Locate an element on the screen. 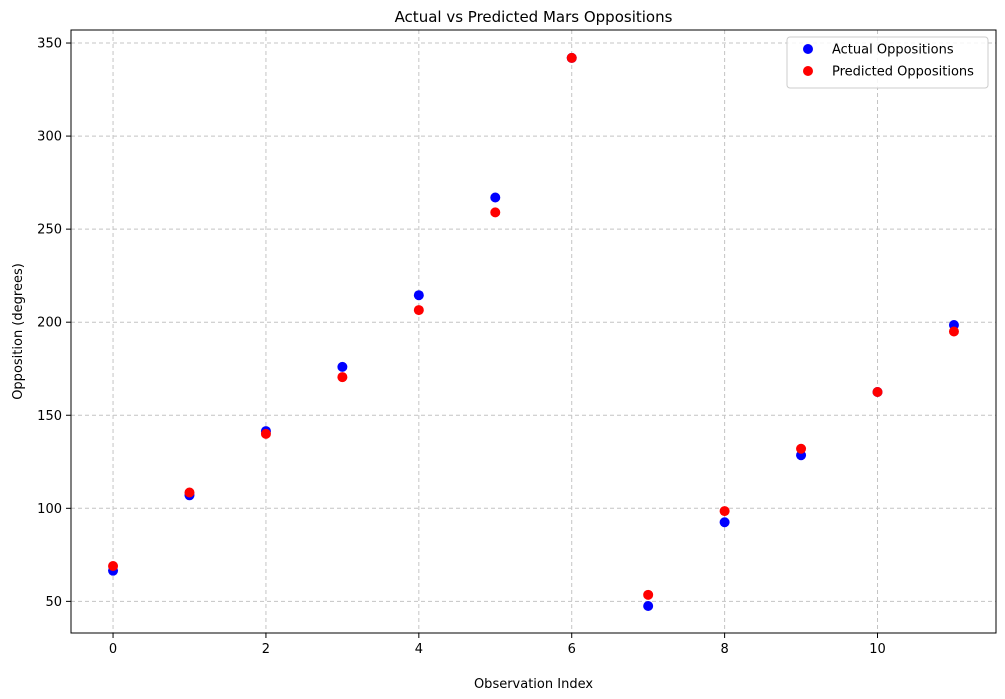 The height and width of the screenshot is (699, 1005). x-axis-title: Observation Index is located at coordinates (533, 684).